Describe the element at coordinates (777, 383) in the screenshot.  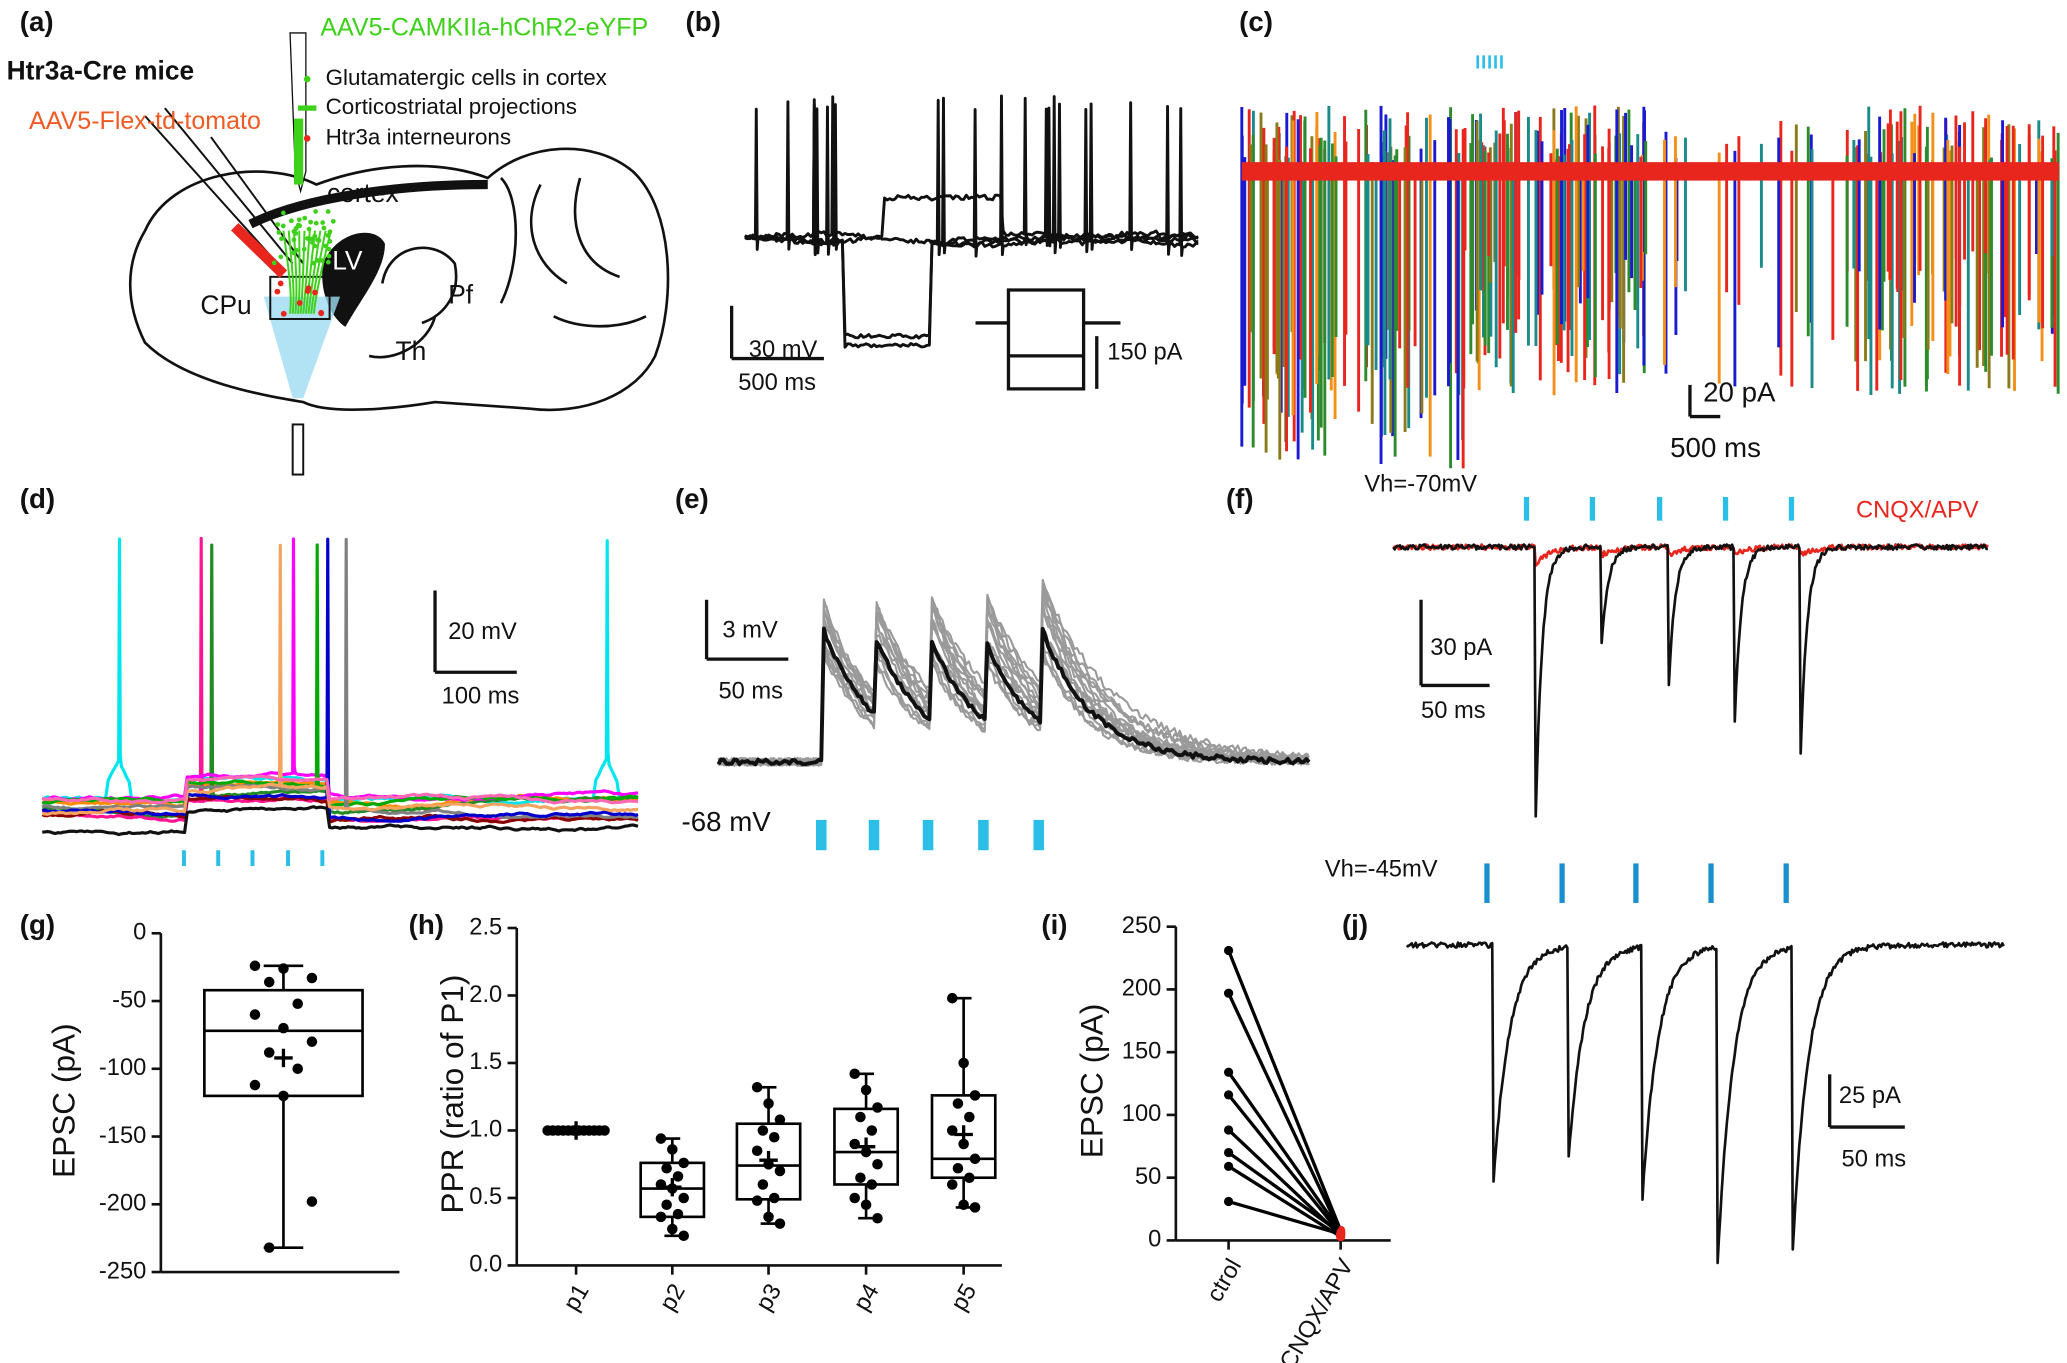
I see `label: 500 ms` at that location.